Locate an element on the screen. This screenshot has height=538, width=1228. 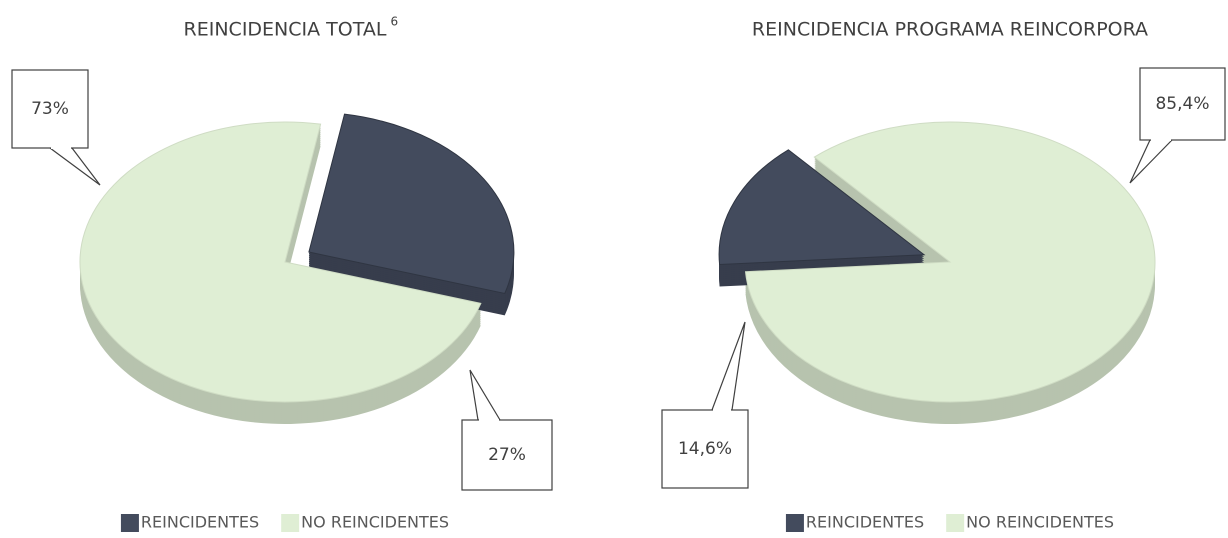
chart-title: REINCIDENCIA TOTAL is located at coordinates (285, 30).